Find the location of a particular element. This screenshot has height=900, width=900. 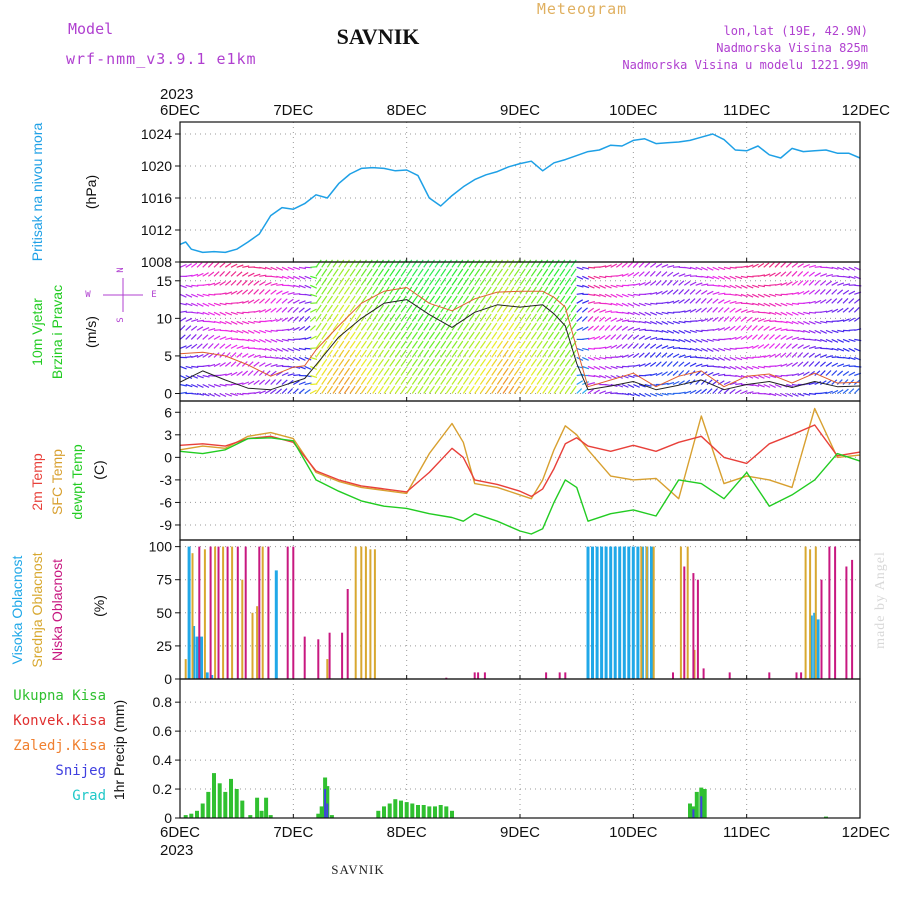

legend-conv: Konvek.Kisa is located at coordinates (59, 721).